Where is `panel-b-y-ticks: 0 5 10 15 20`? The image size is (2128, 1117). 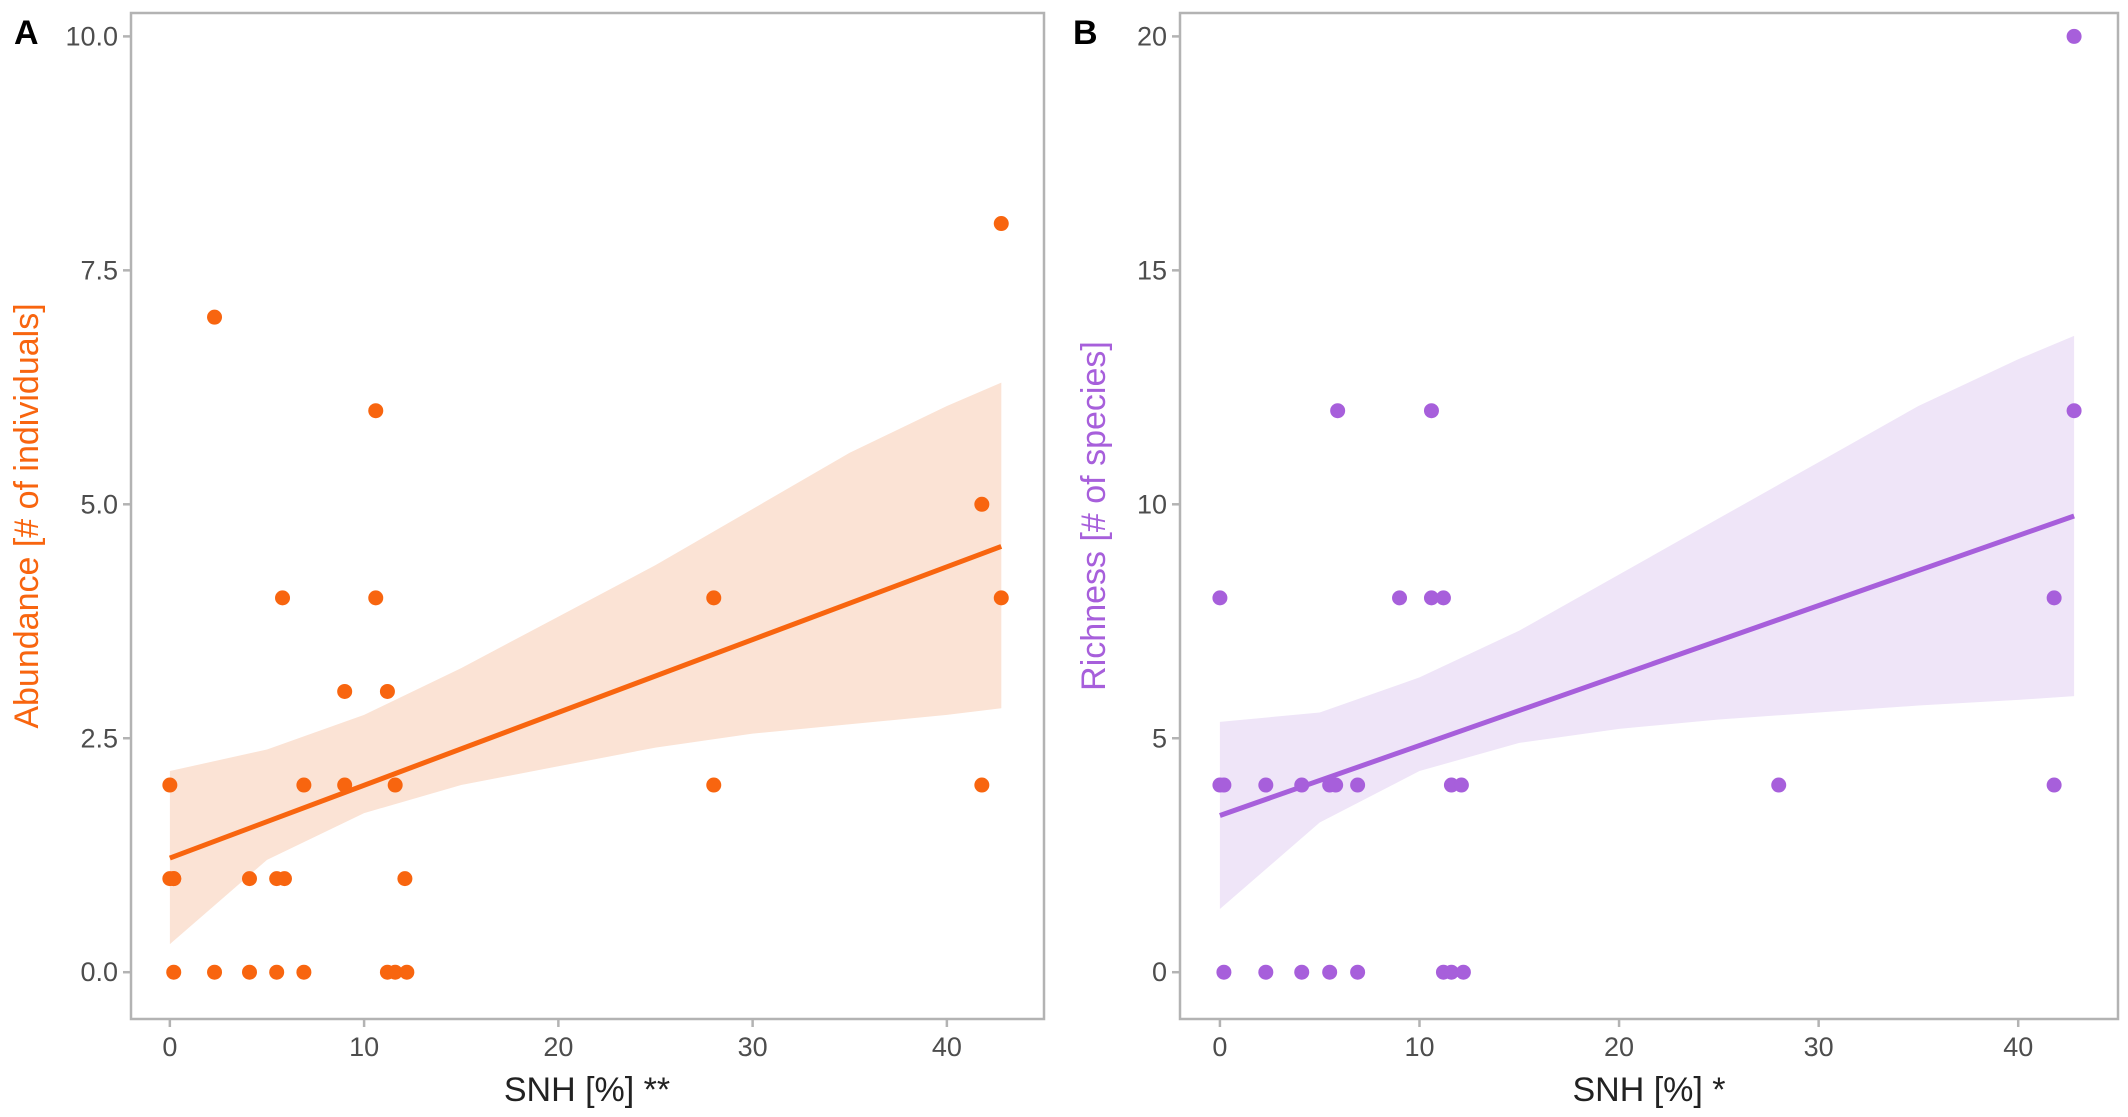
panel-b-y-ticks: 0 5 10 15 20 is located at coordinates (1158, 504).